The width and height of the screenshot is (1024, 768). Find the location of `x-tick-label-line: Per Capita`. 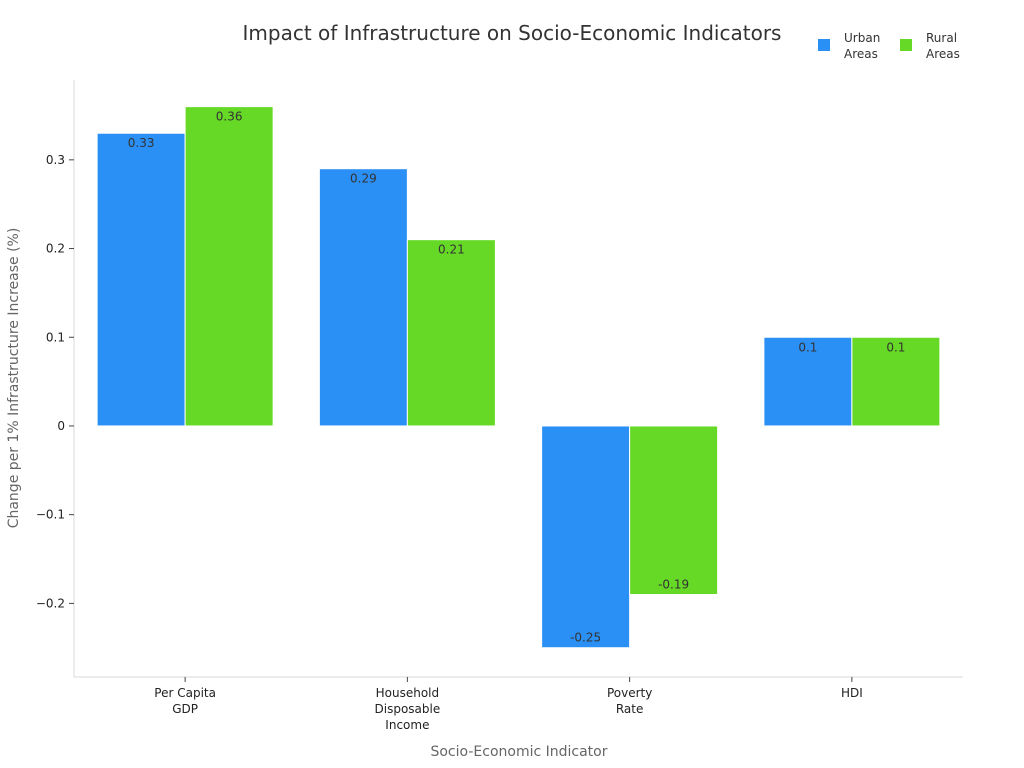

x-tick-label-line: Per Capita is located at coordinates (185, 693).